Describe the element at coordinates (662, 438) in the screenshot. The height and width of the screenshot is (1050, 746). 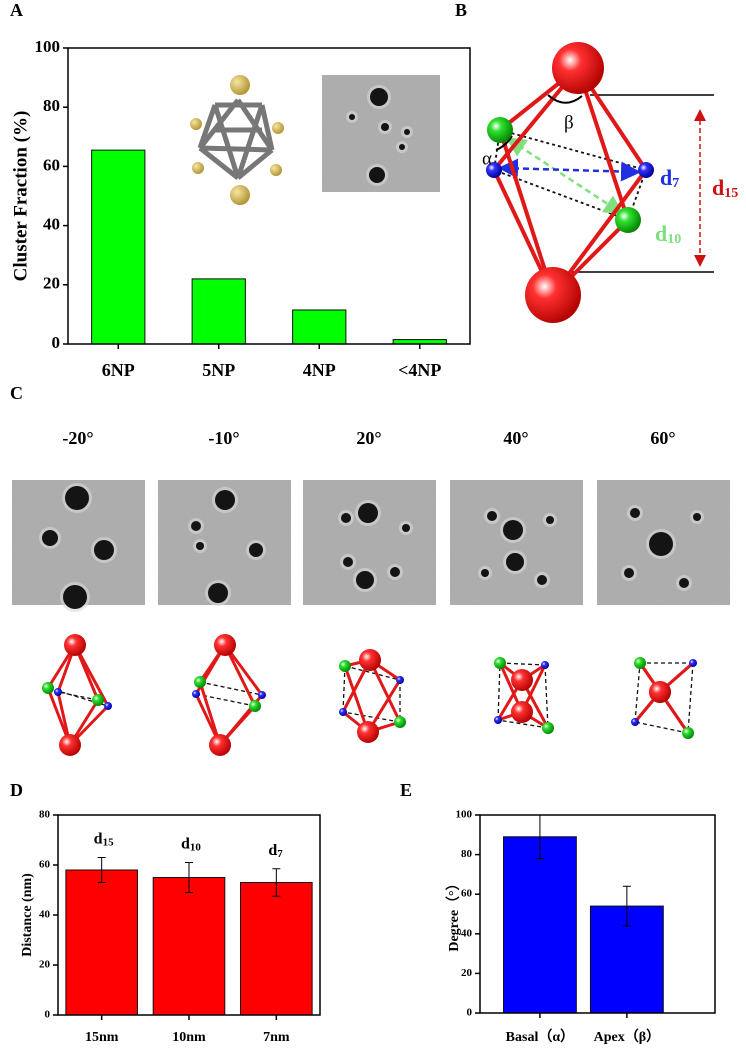
I see `angle-label: 60°` at that location.